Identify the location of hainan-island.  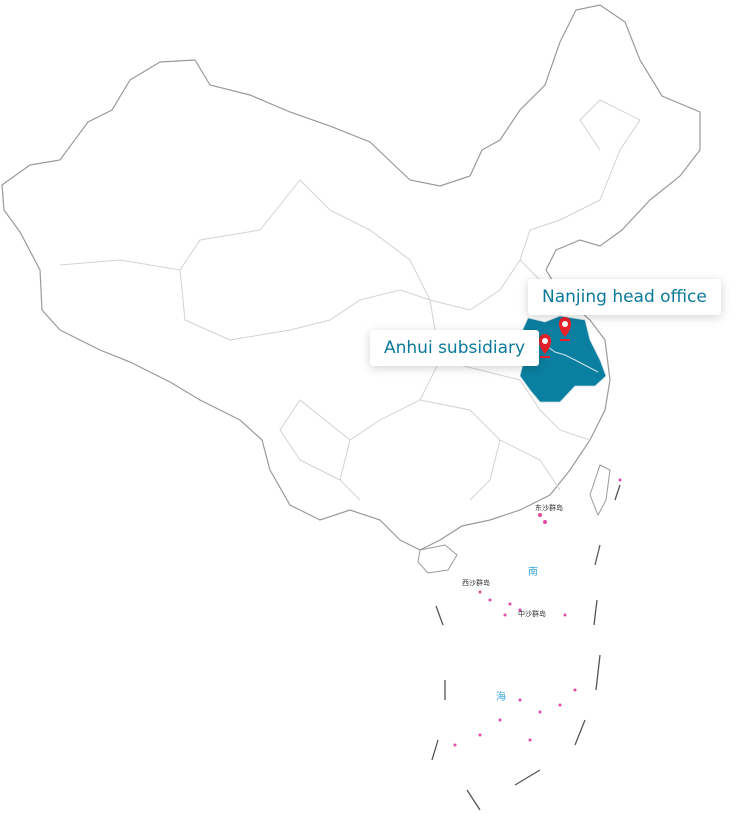
(437, 559).